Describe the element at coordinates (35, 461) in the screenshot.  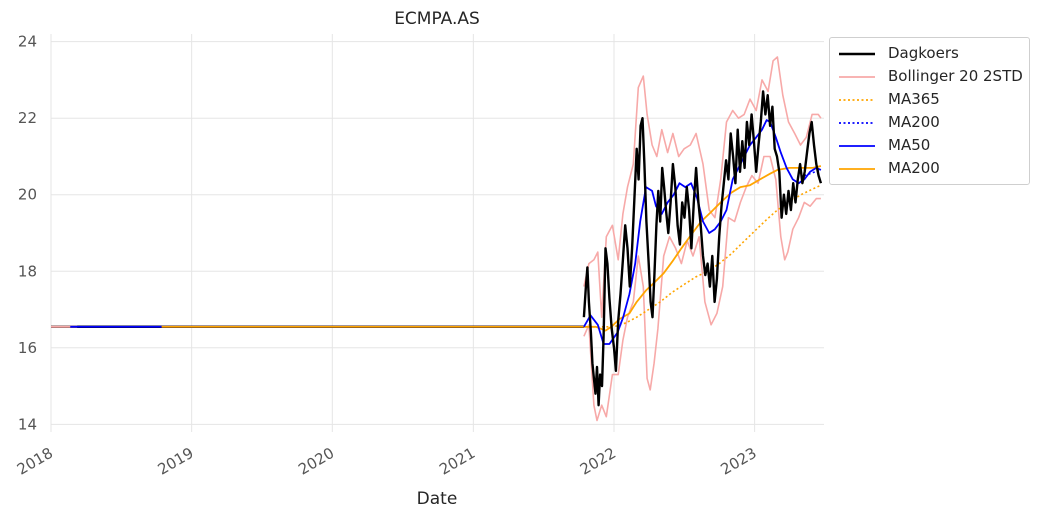
I see `x-tick-label: 2018` at that location.